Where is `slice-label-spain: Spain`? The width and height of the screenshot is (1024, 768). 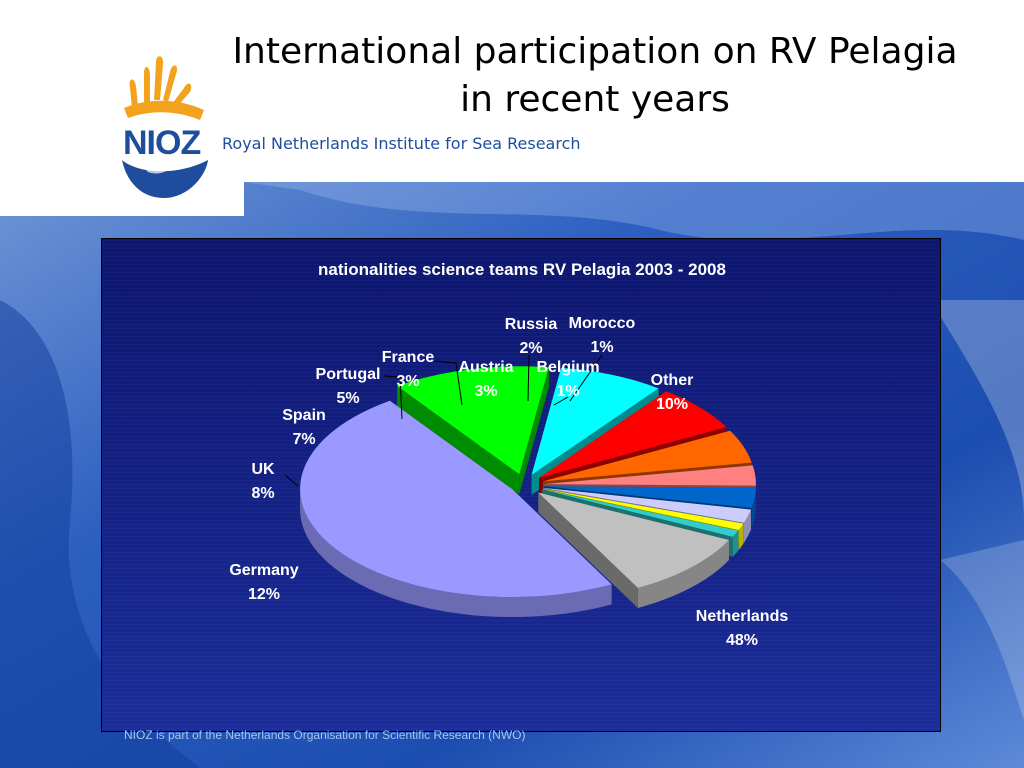
slice-label-spain: Spain is located at coordinates (304, 415).